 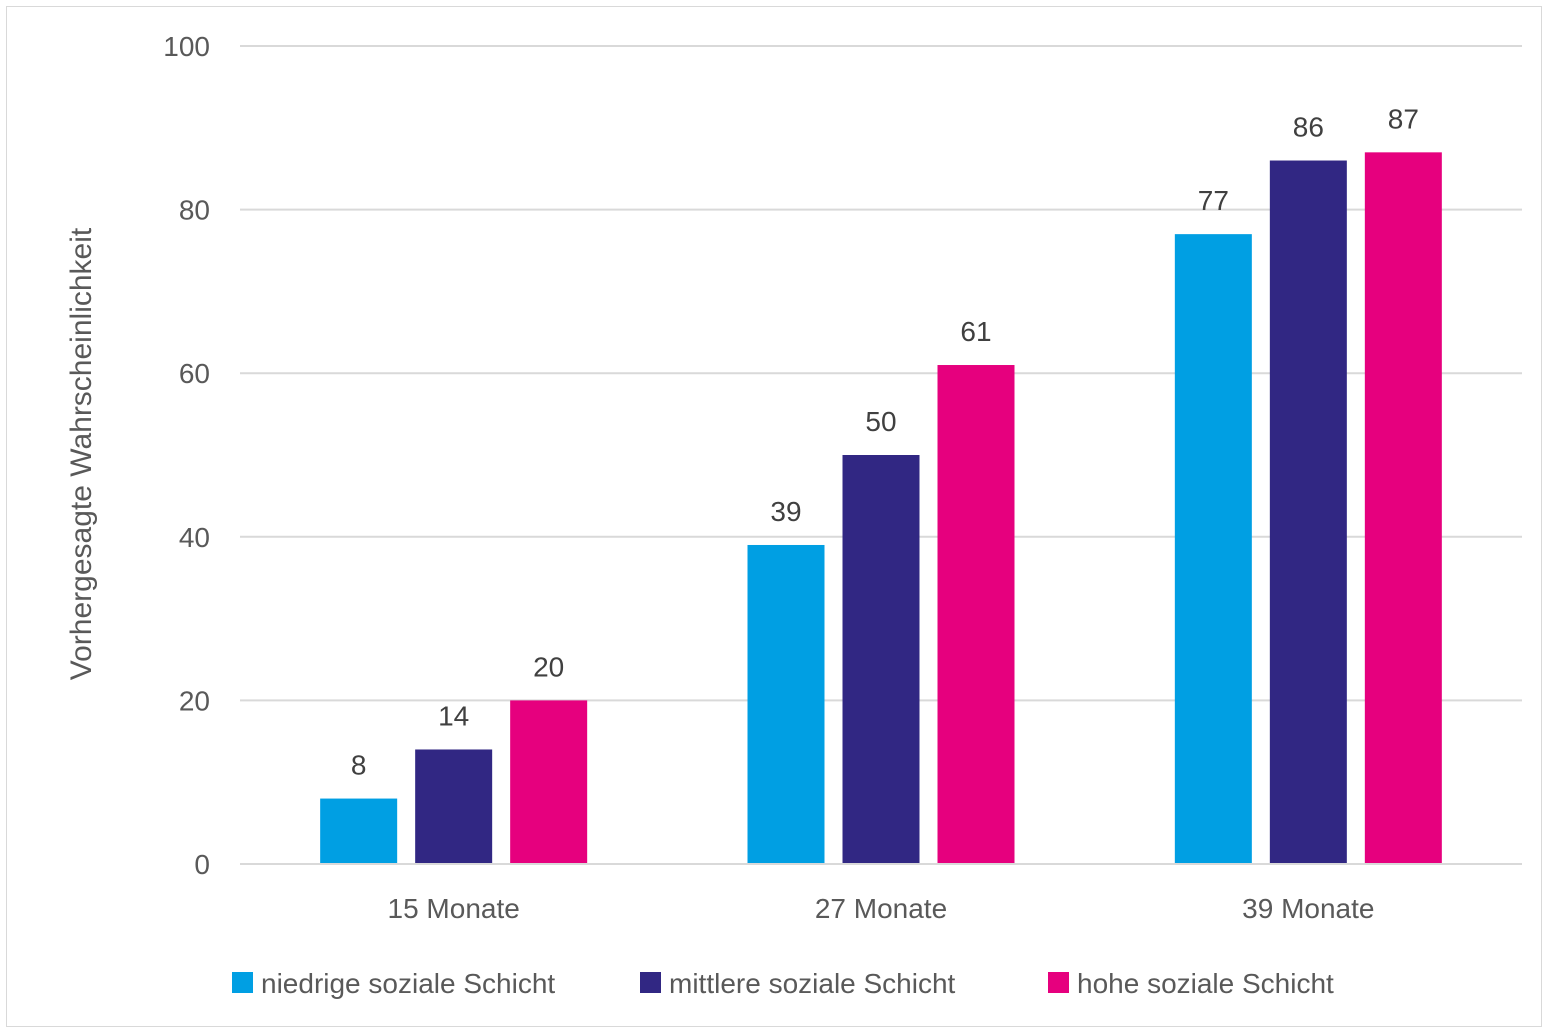 I want to click on y-axis-ticks: 0 20 40 60 80 100, so click(x=186, y=455).